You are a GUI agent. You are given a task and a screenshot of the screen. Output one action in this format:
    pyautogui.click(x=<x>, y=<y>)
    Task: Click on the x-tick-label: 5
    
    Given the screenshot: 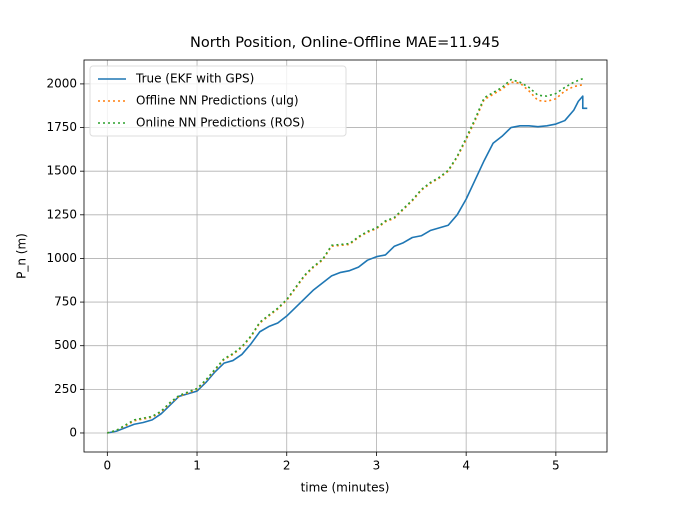 What is the action you would take?
    pyautogui.click(x=556, y=466)
    